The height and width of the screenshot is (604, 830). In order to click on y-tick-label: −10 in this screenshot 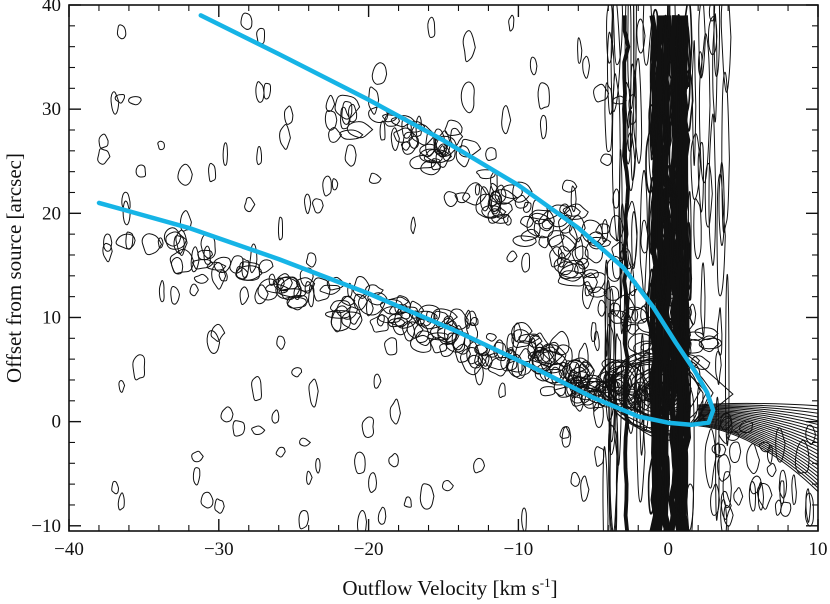, I will do `click(46, 526)`.